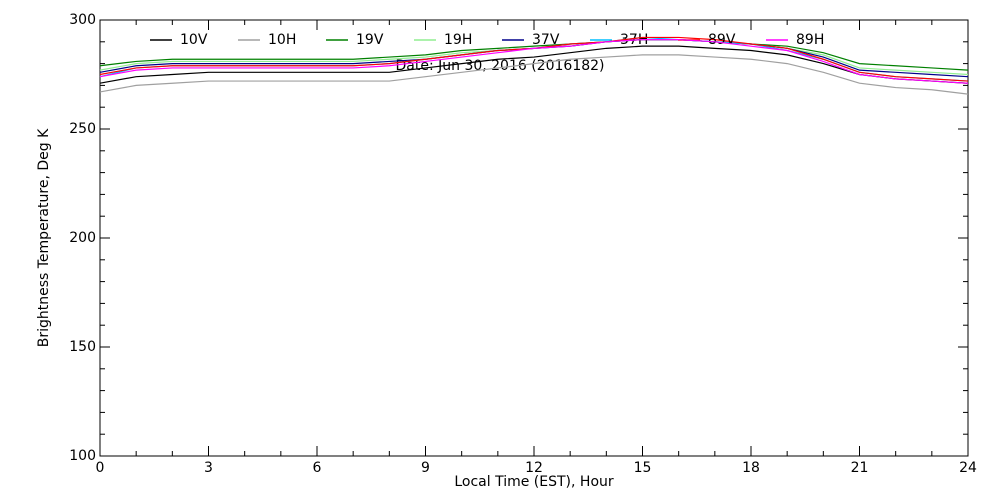  I want to click on x-tick-label: 24, so click(968, 468).